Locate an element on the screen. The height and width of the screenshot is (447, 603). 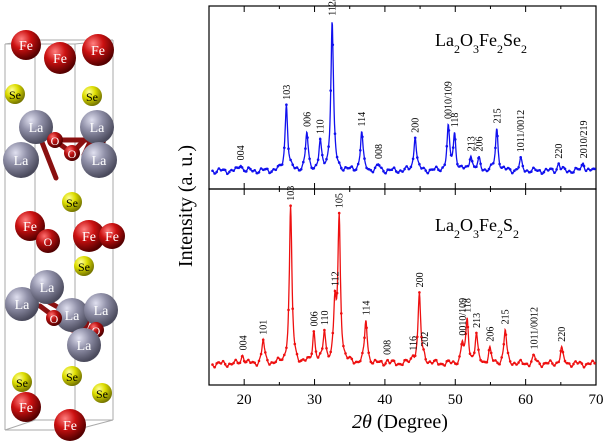
atom-se is located at coordinates (102, 393).